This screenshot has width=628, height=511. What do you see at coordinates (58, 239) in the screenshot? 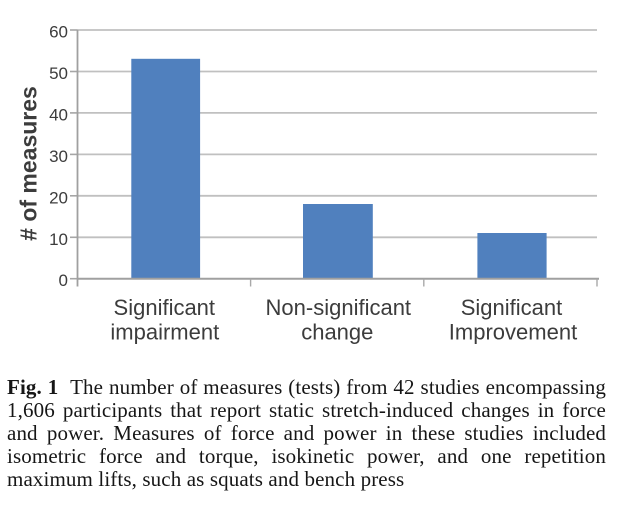
I see `svg-text: 10` at bounding box center [58, 239].